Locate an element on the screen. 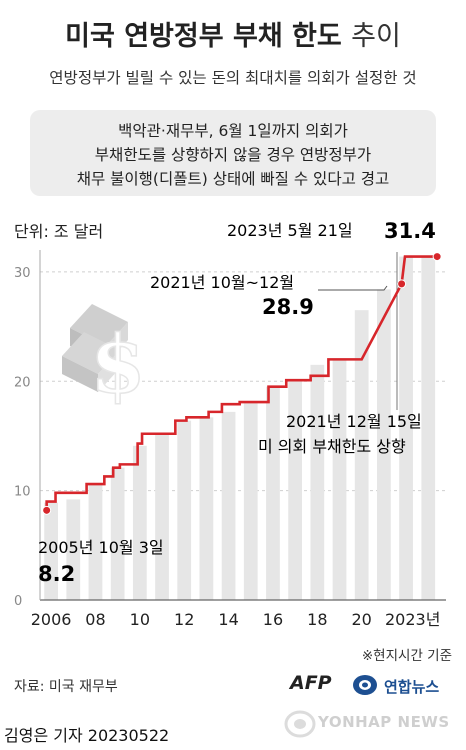 This screenshot has width=466, height=750. y-tick-label-1: 10 is located at coordinates (22, 492).